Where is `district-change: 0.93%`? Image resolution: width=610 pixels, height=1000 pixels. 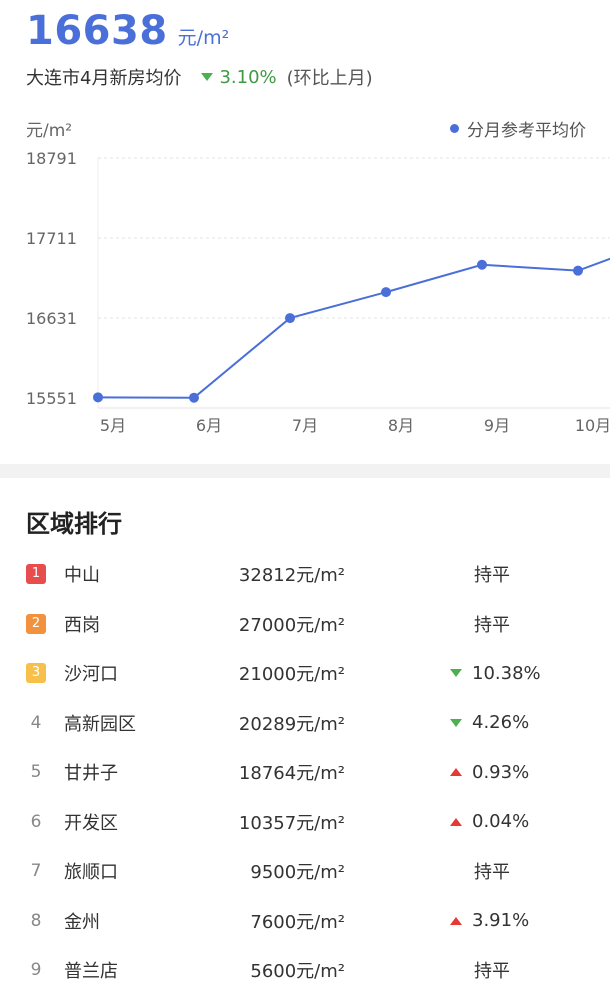 district-change: 0.93% is located at coordinates (489, 772).